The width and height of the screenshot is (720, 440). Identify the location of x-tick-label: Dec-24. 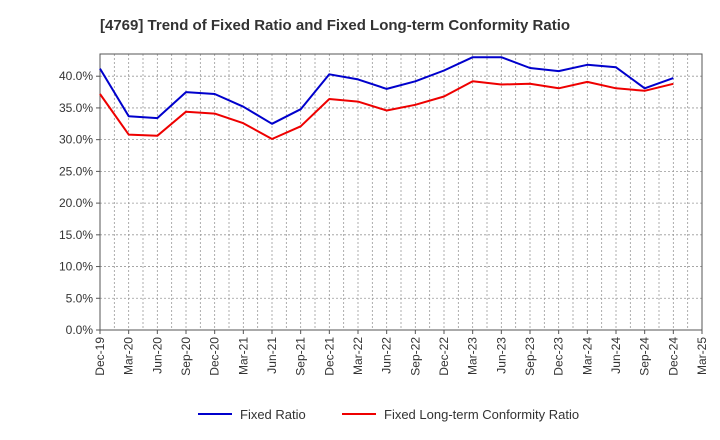
(673, 356).